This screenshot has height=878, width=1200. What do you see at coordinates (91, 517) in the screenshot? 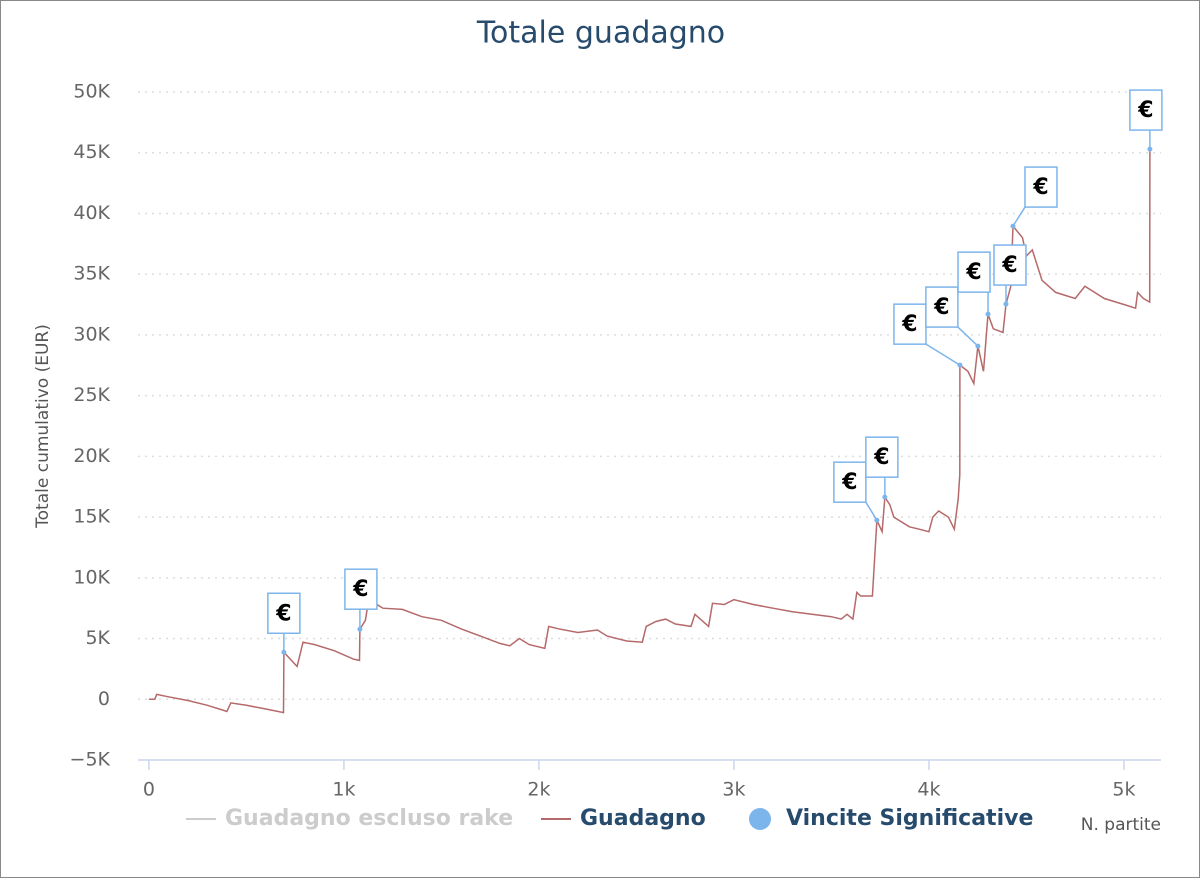
I see `y-tick-label: 15K` at bounding box center [91, 517].